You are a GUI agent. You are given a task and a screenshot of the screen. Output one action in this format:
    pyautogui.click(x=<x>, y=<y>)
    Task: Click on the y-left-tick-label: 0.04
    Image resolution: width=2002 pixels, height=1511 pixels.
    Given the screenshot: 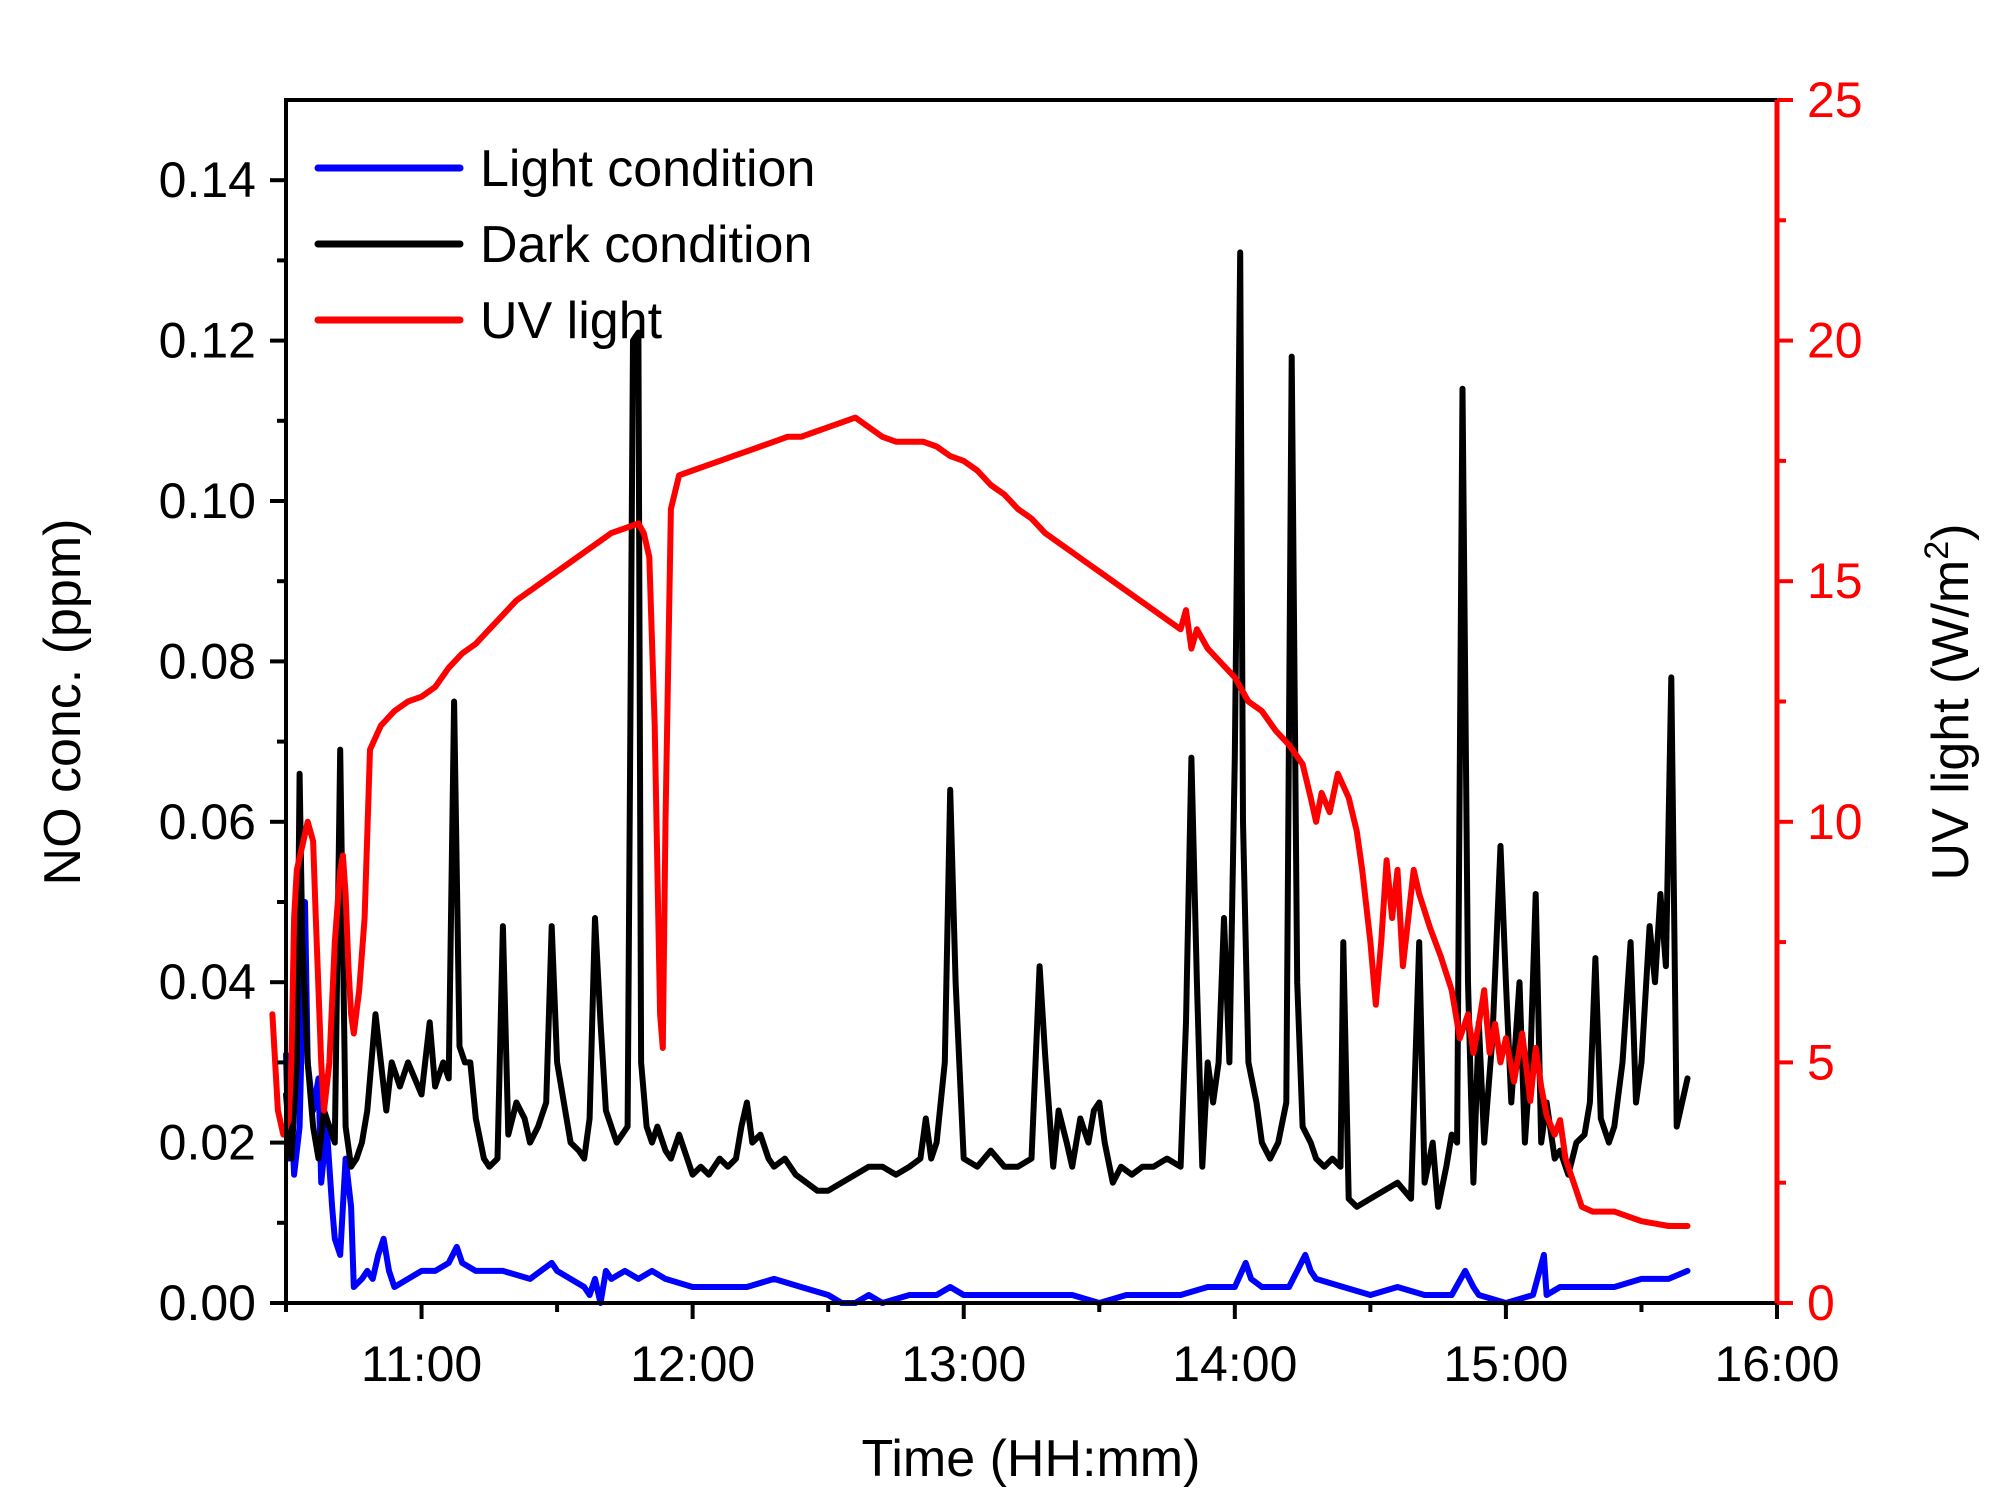 What is the action you would take?
    pyautogui.click(x=207, y=982)
    